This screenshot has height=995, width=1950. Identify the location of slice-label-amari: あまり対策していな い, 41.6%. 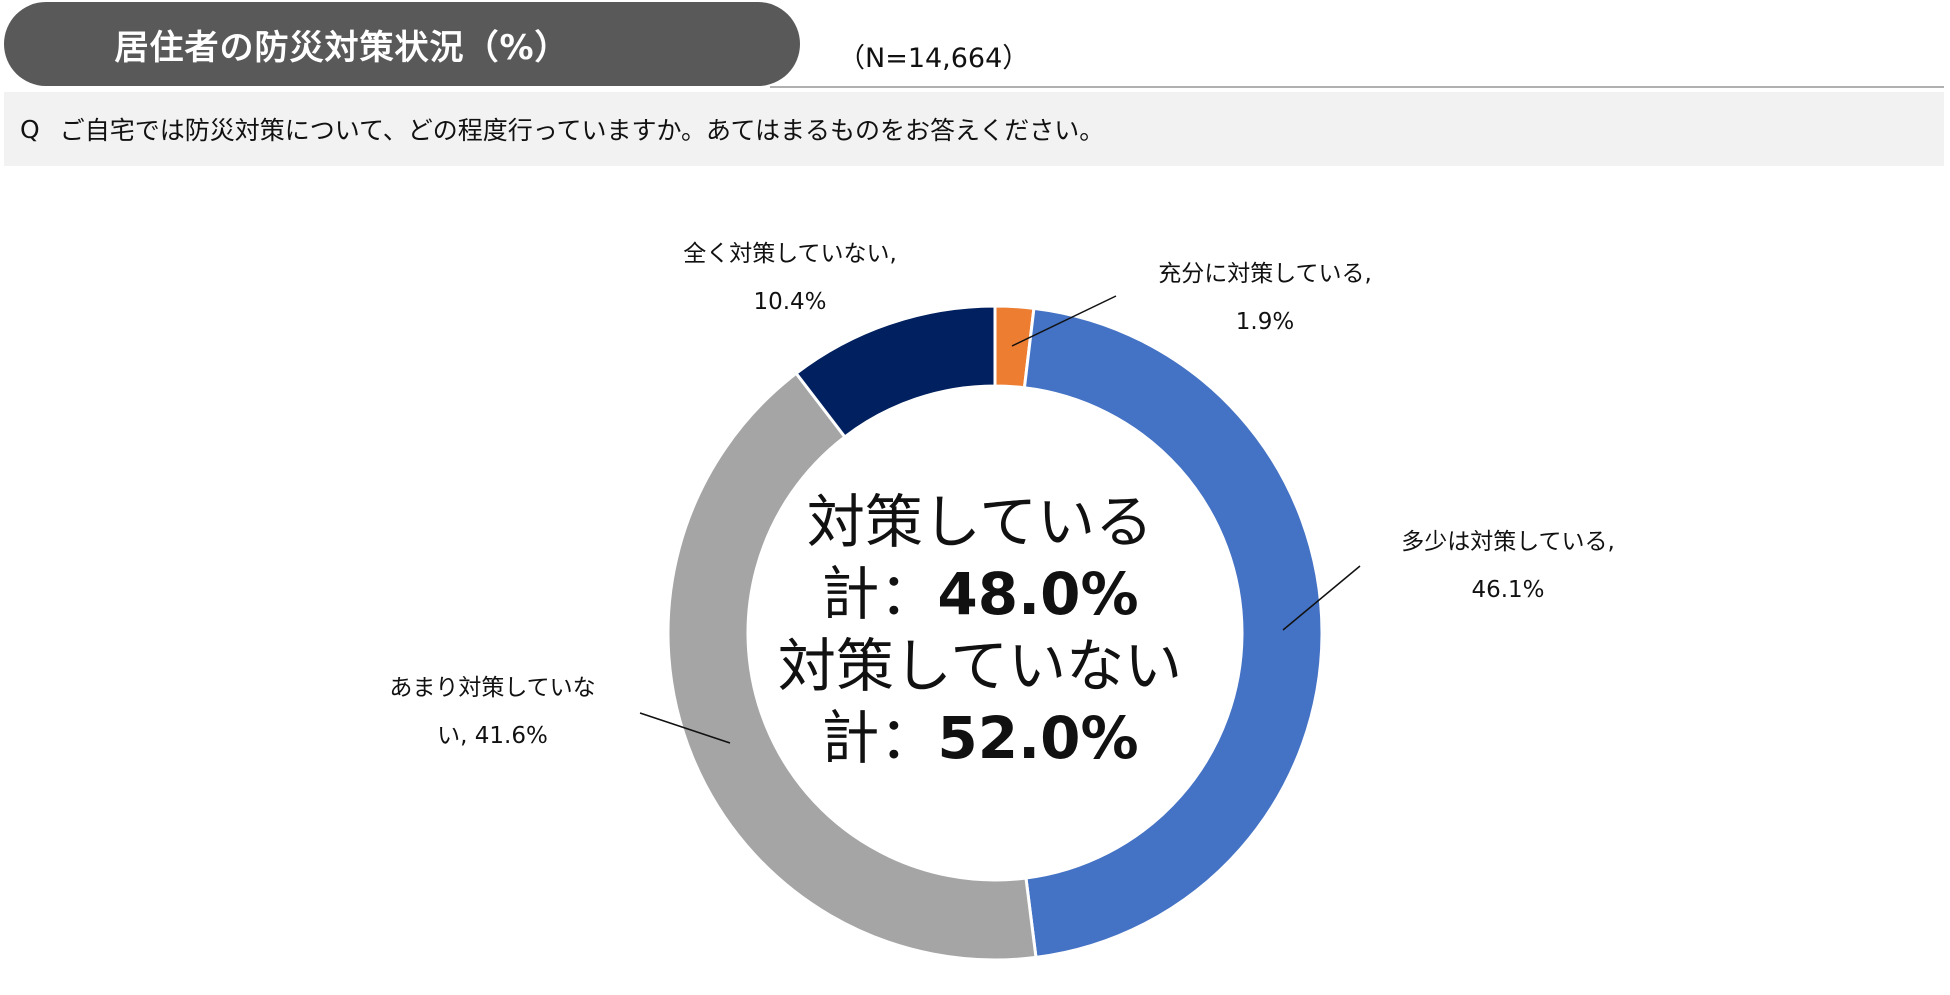
(492, 712).